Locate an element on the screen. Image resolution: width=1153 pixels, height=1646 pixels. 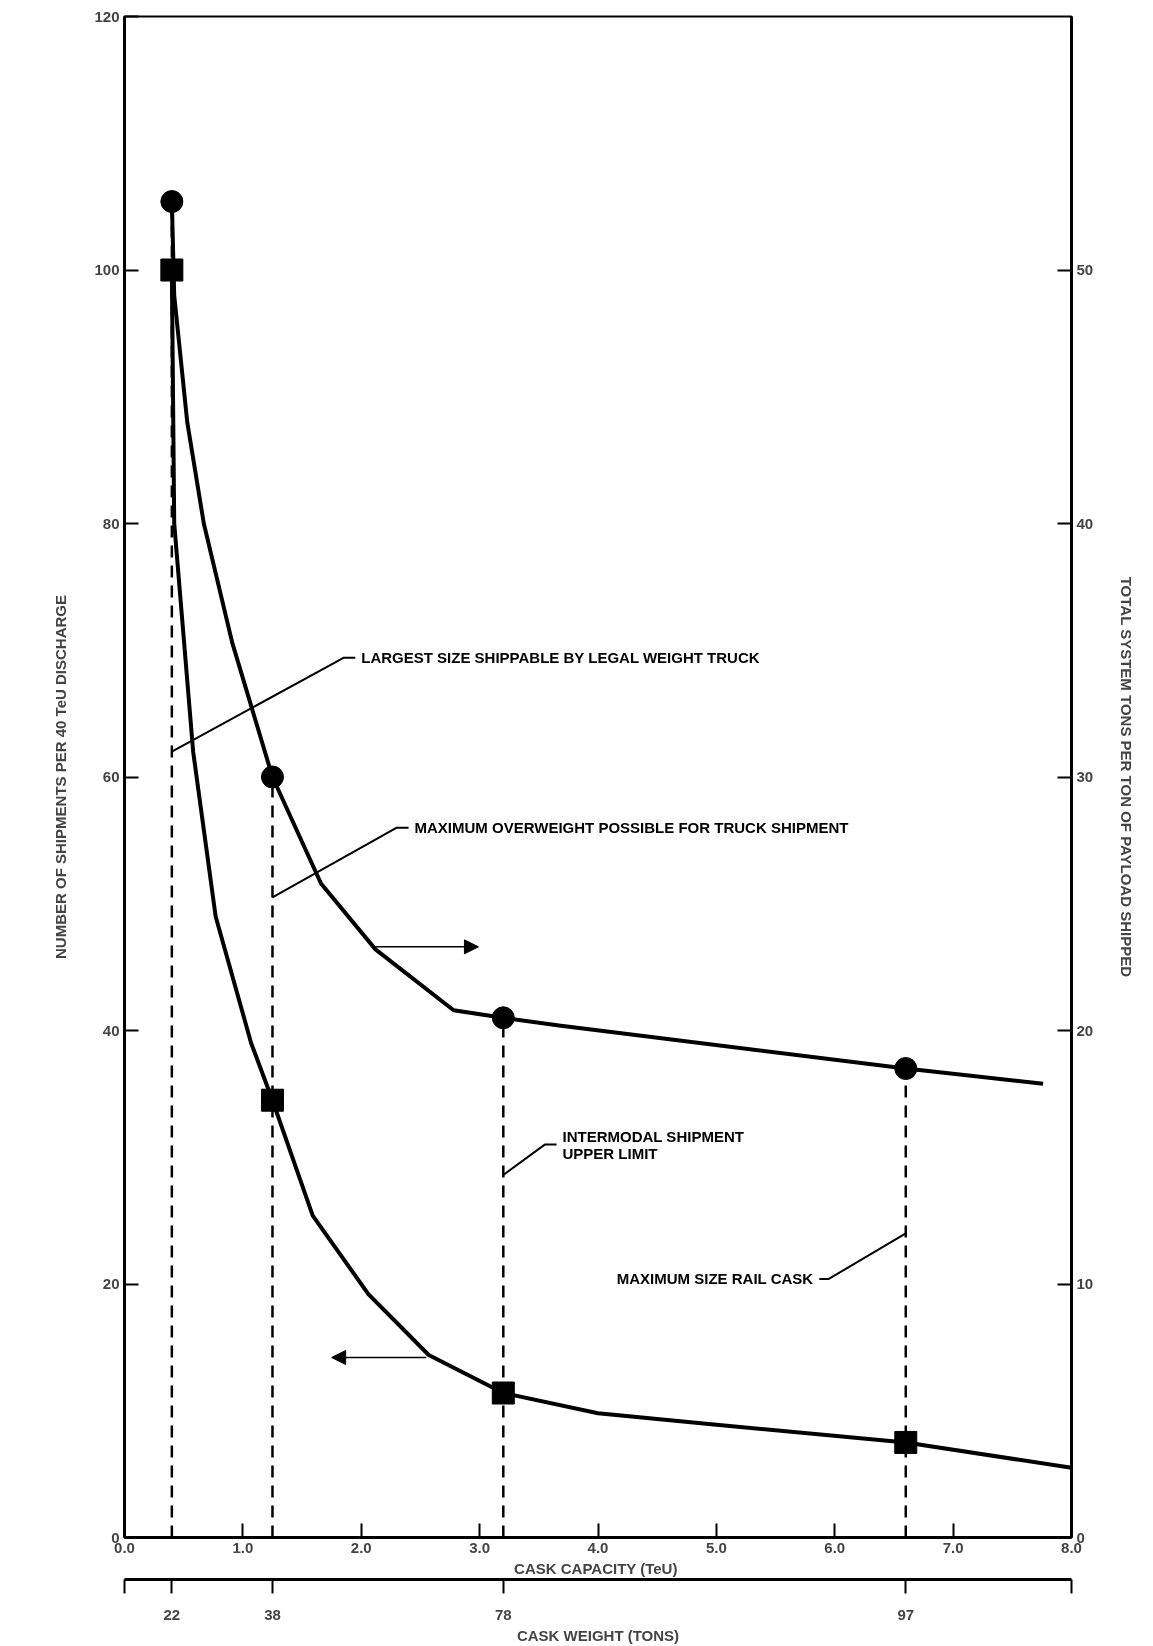
y-tick-label: 20 is located at coordinates (111, 1283).